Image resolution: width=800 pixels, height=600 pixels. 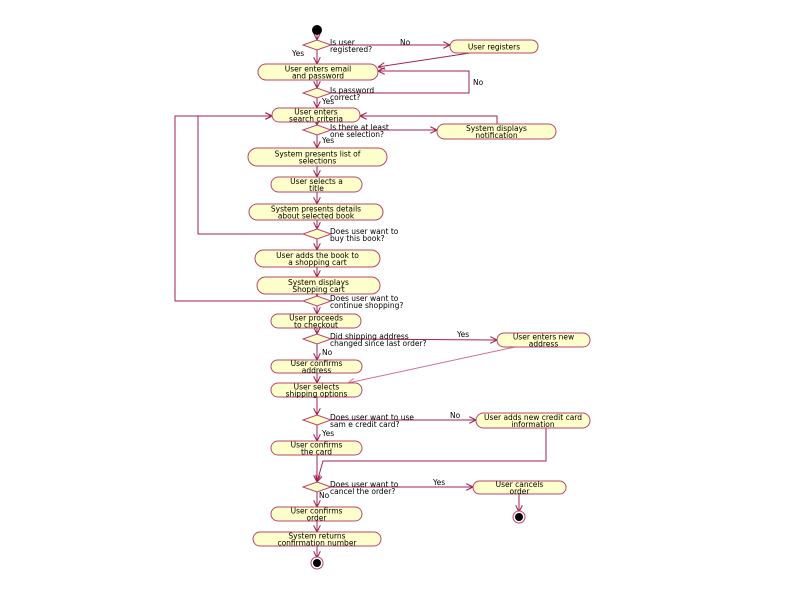 I want to click on activity-label: User adds new credit card, so click(x=533, y=417).